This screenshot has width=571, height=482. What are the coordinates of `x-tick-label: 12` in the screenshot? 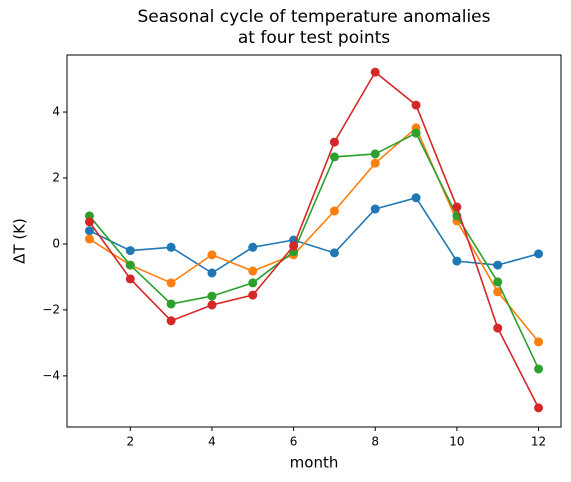 It's located at (538, 442).